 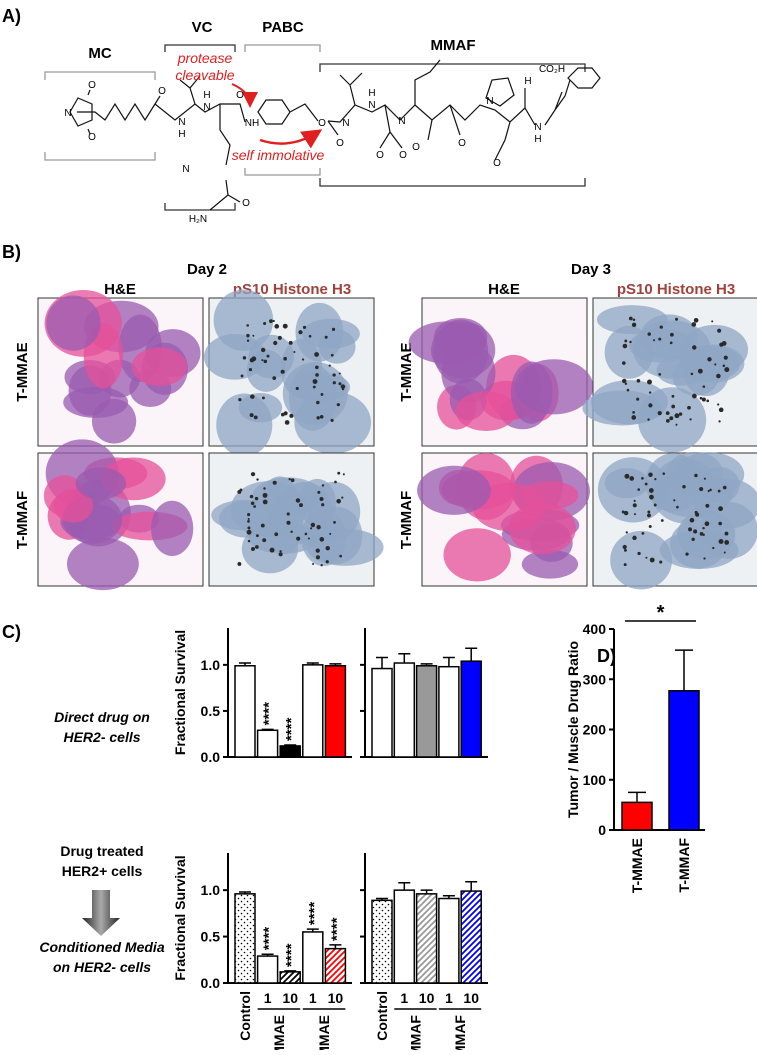 I want to click on group-label: MMAE, so click(x=279, y=1032).